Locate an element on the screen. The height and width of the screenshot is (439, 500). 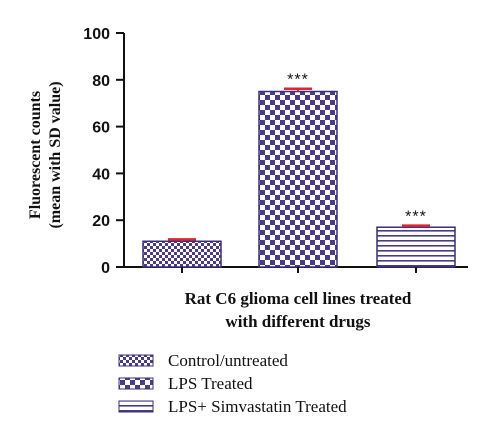
y-tick-label: 60 is located at coordinates (101, 128).